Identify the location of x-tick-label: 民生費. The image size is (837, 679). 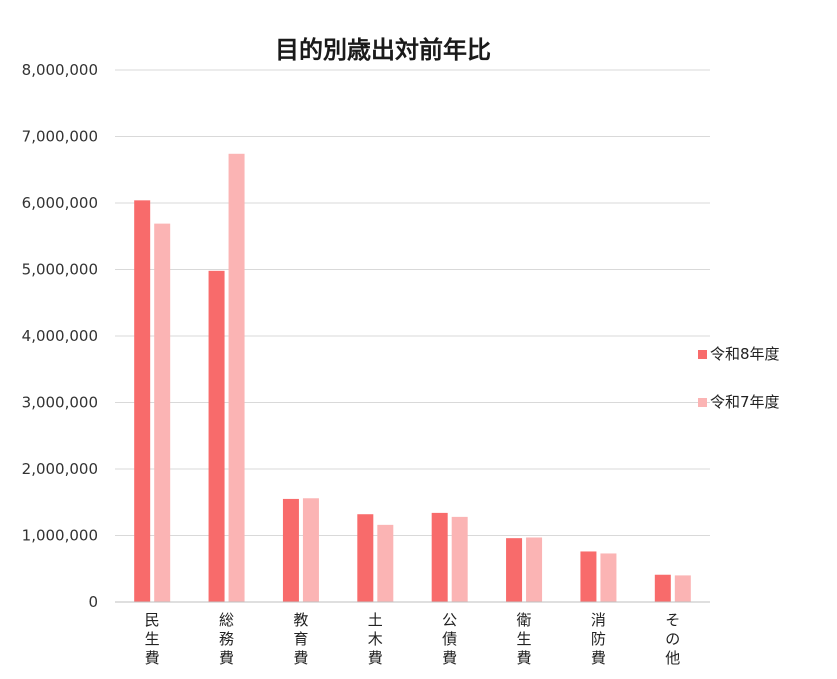
(152, 639).